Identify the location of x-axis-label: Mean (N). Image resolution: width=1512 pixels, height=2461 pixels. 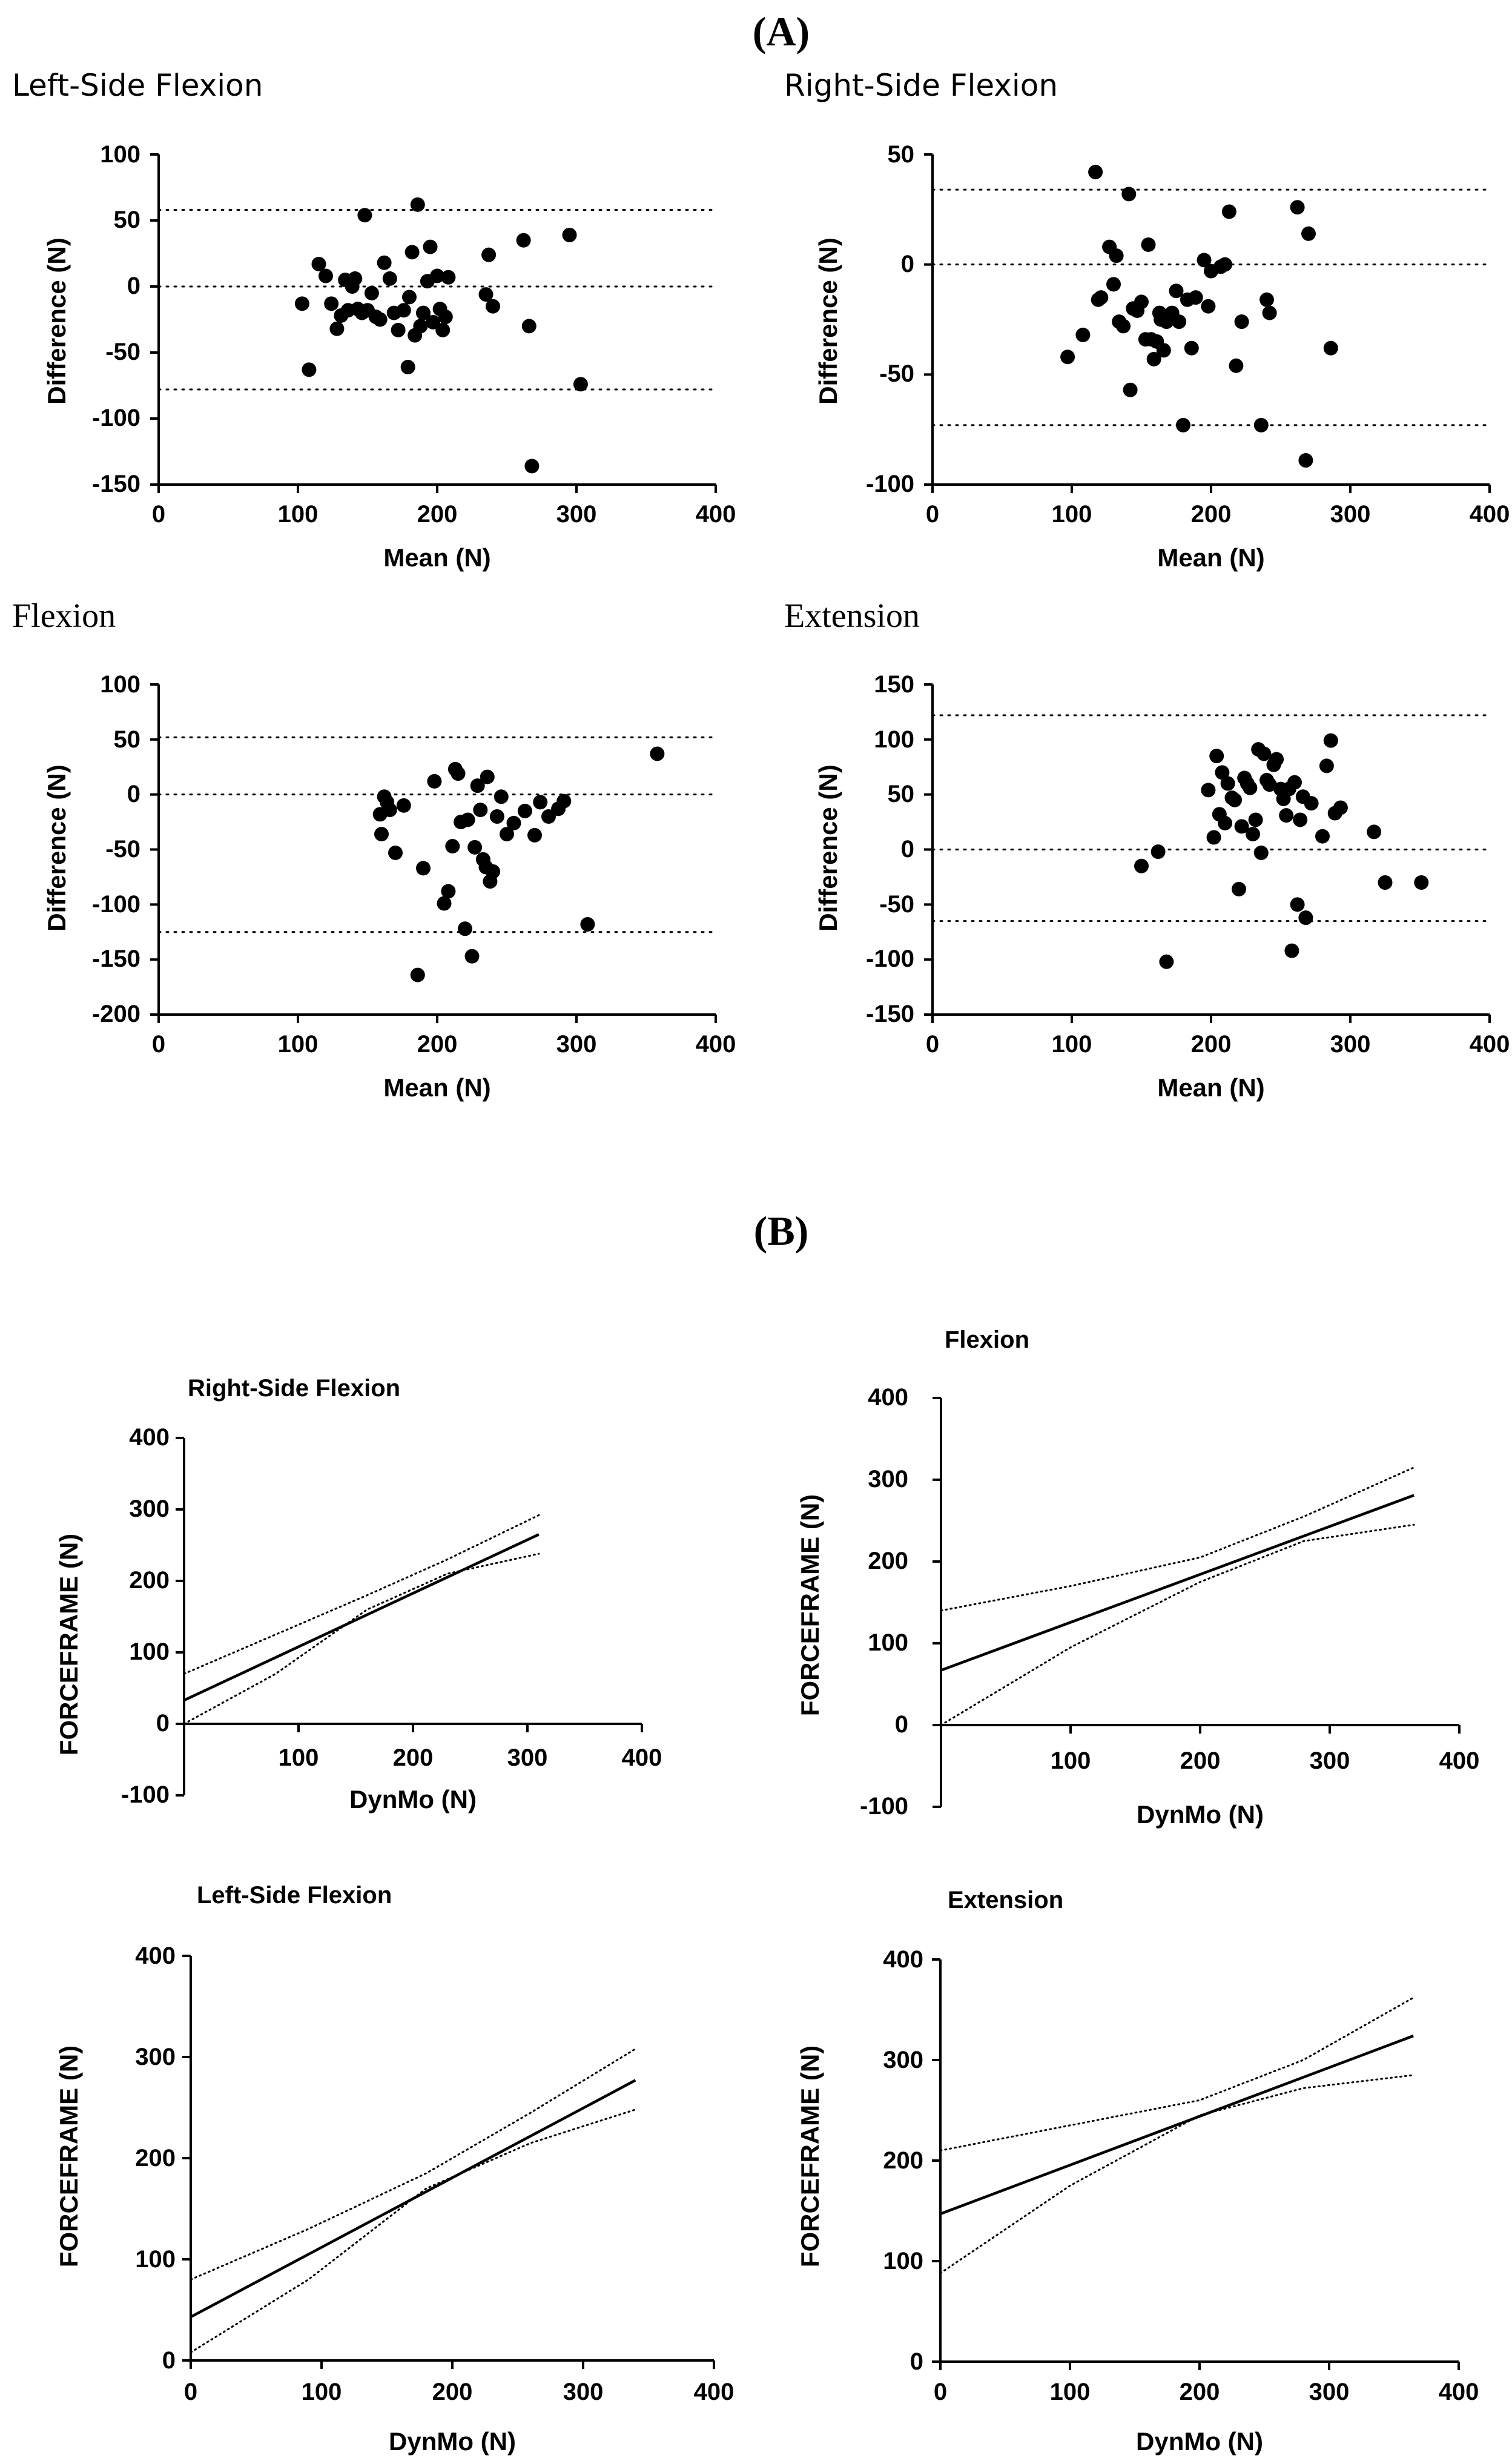
(436, 557).